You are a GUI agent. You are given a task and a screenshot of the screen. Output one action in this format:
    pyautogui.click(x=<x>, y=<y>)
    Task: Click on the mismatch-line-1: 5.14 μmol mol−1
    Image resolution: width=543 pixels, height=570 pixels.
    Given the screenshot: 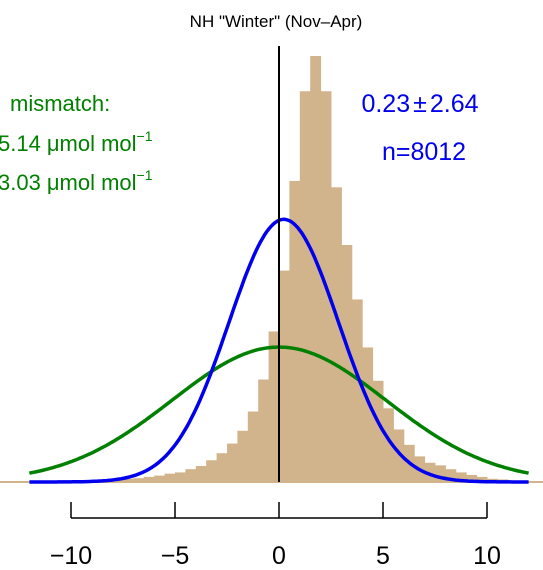 What is the action you would take?
    pyautogui.click(x=76, y=142)
    